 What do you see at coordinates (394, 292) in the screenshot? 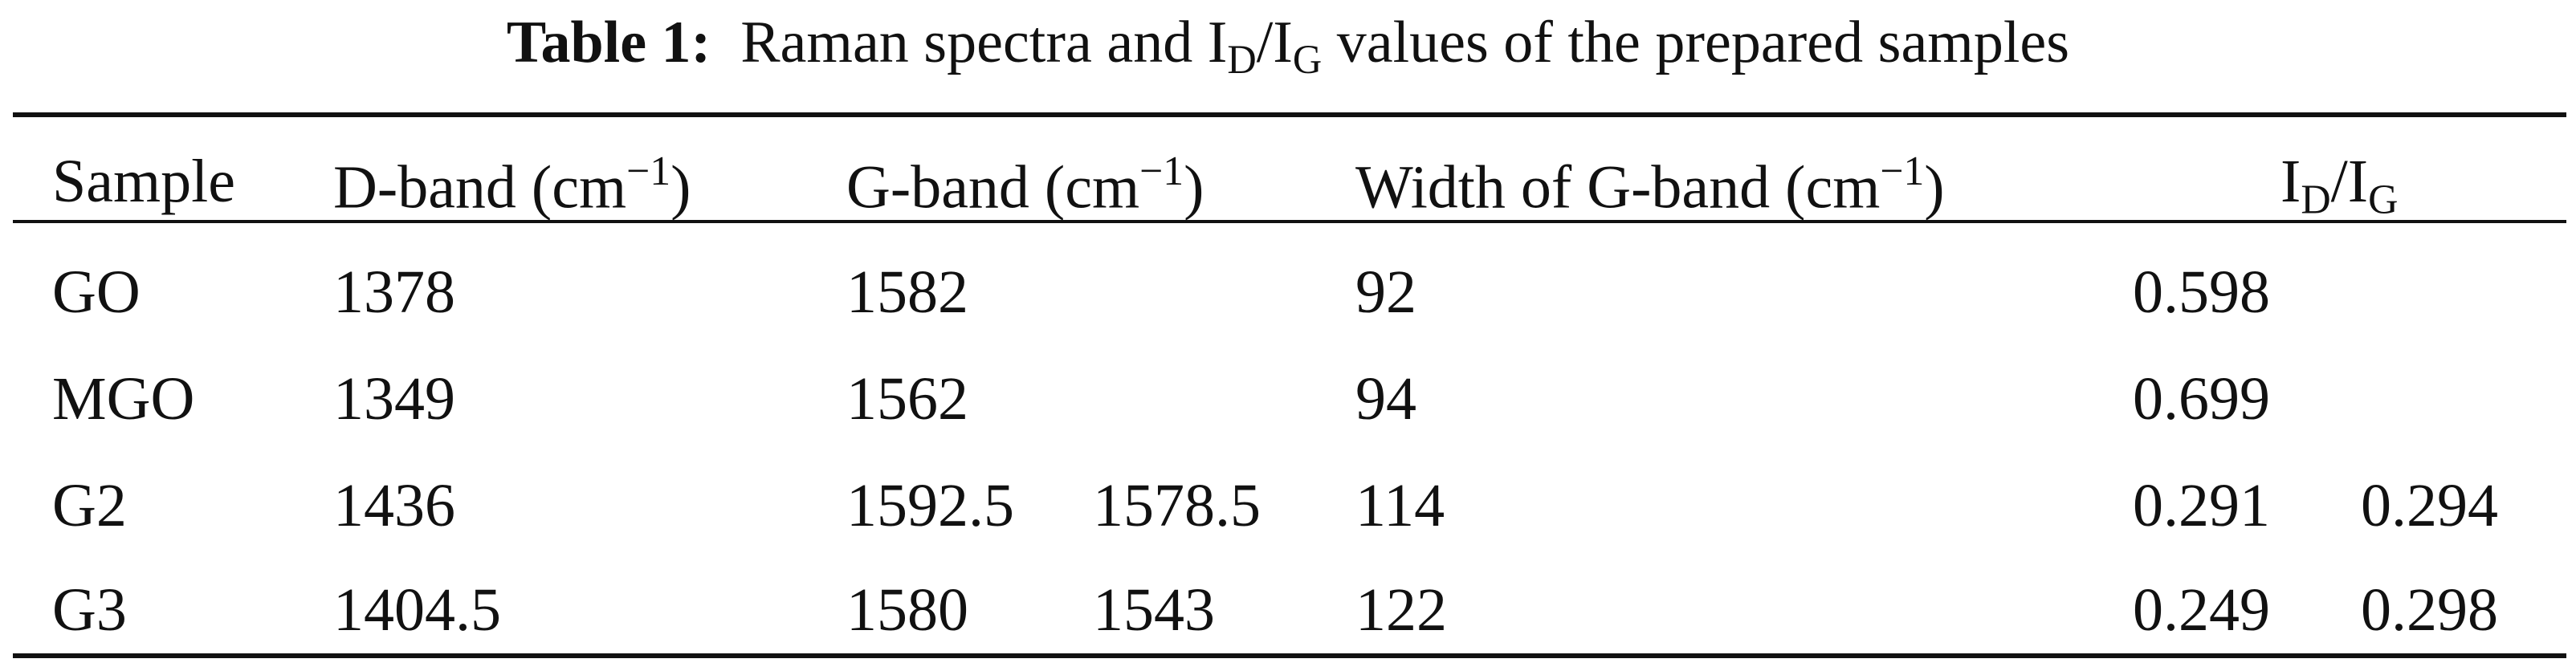
I see `table-cell: 1378` at bounding box center [394, 292].